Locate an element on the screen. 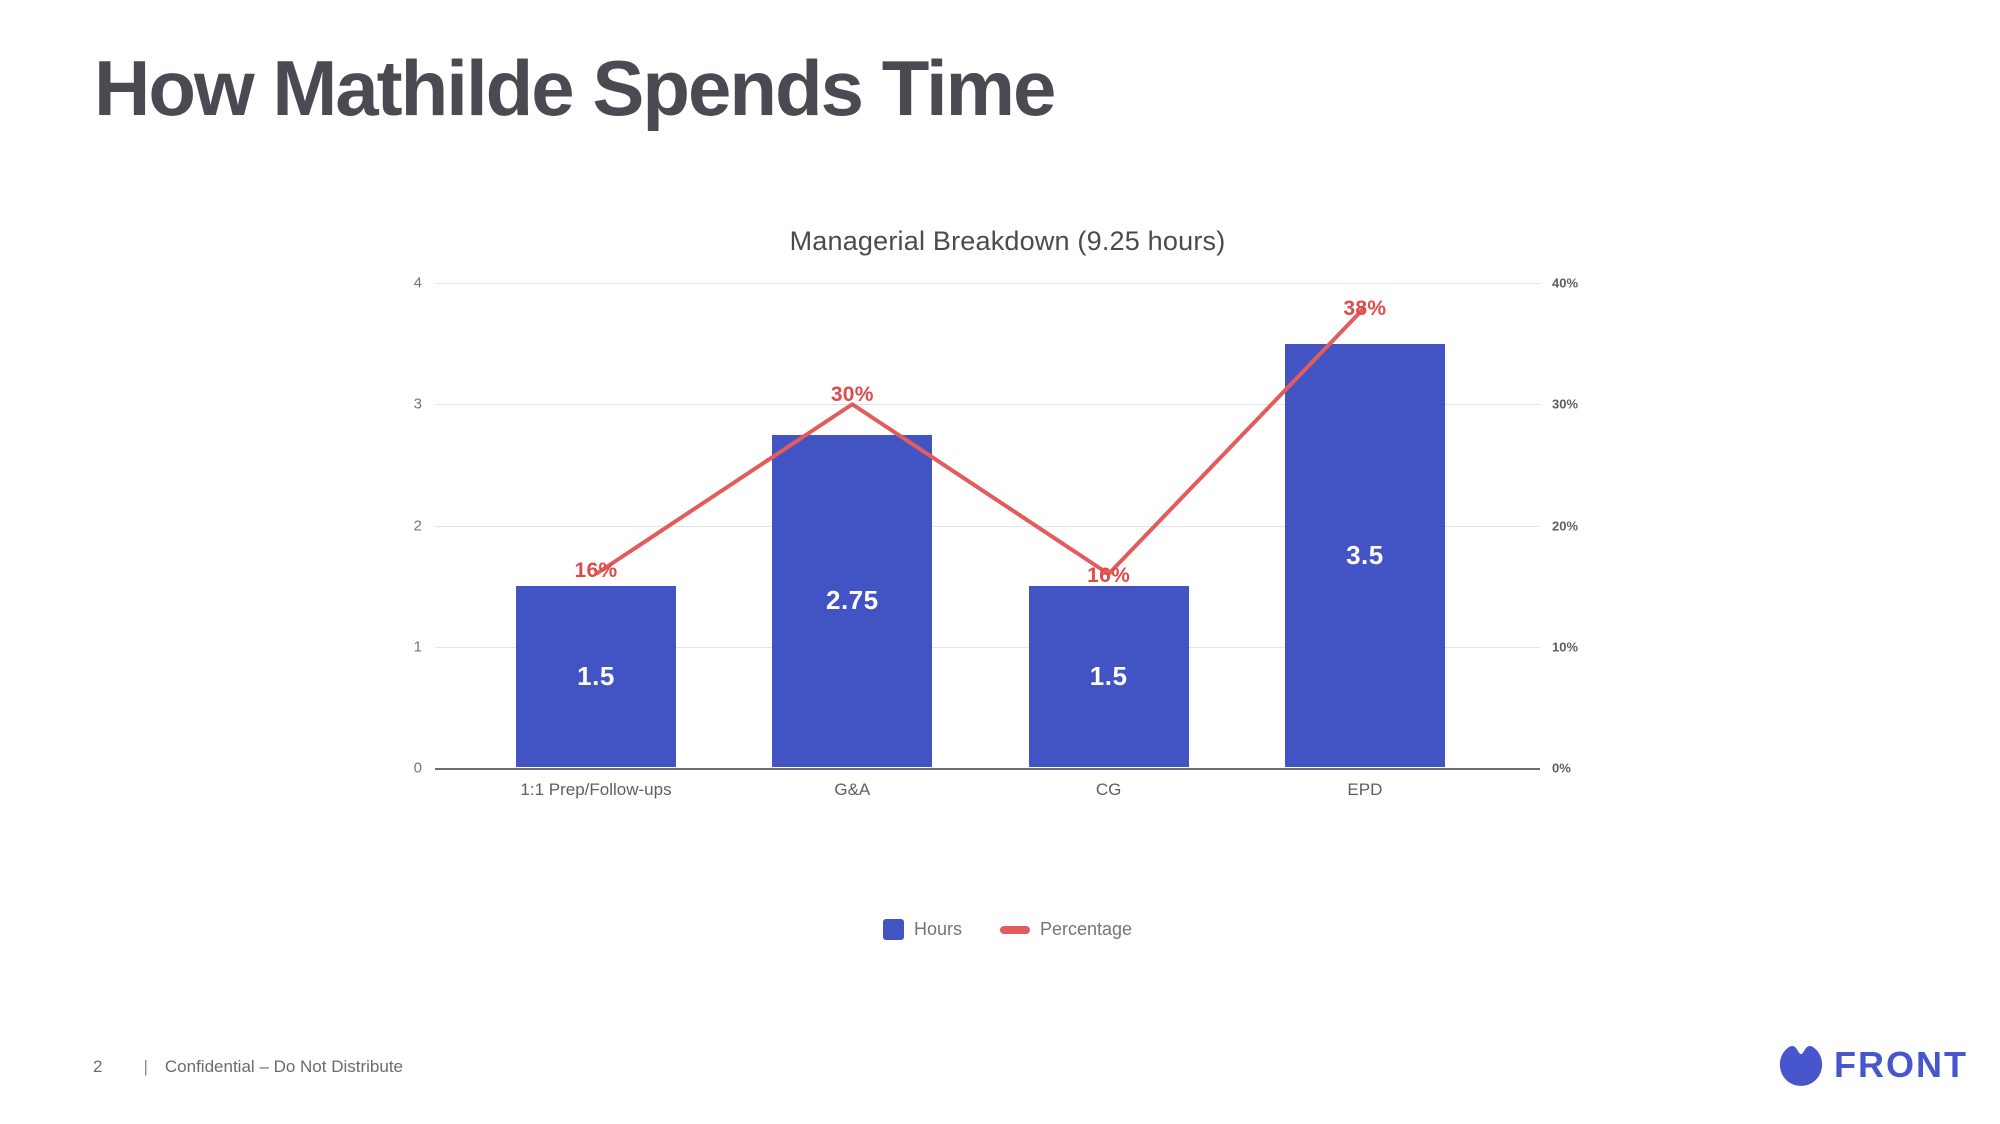 This screenshot has width=2000, height=1124. page-number: 2 is located at coordinates (98, 1066).